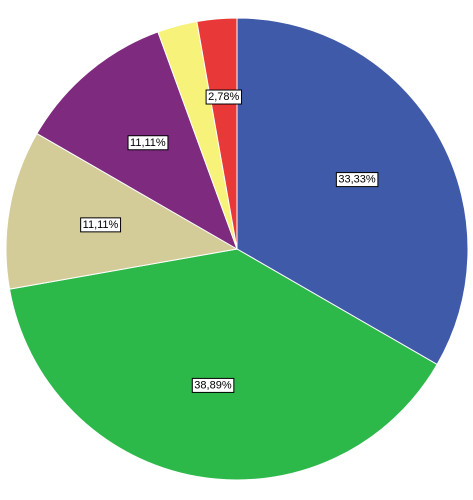  Describe the element at coordinates (217, 133) in the screenshot. I see `pie-slice` at that location.